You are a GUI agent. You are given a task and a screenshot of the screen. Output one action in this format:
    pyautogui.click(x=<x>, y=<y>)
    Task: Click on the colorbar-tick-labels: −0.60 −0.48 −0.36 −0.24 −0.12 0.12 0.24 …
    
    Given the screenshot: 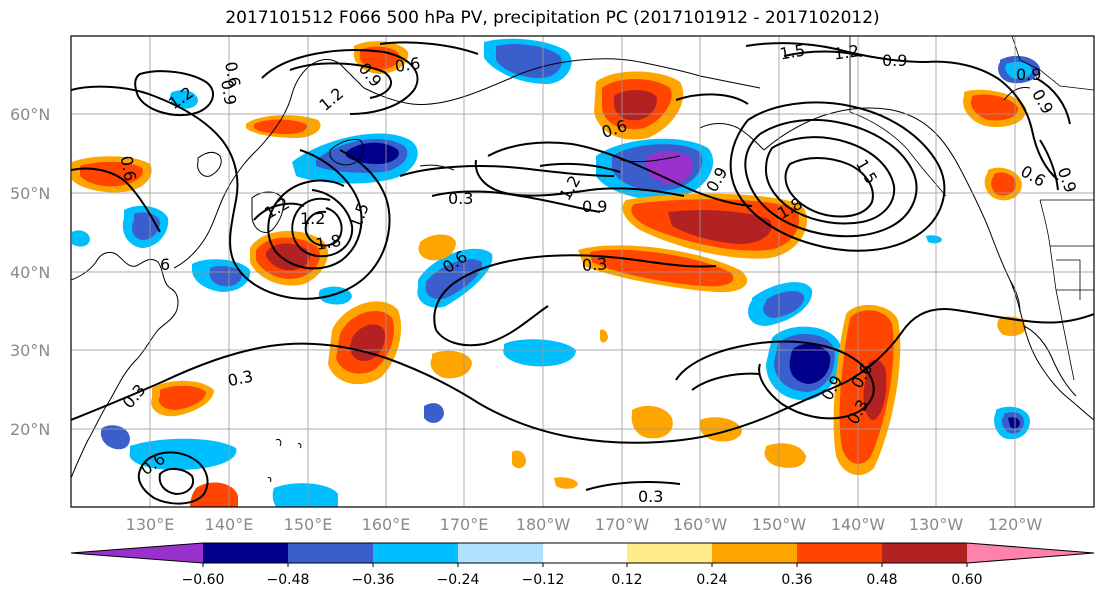 What is the action you would take?
    pyautogui.click(x=582, y=580)
    